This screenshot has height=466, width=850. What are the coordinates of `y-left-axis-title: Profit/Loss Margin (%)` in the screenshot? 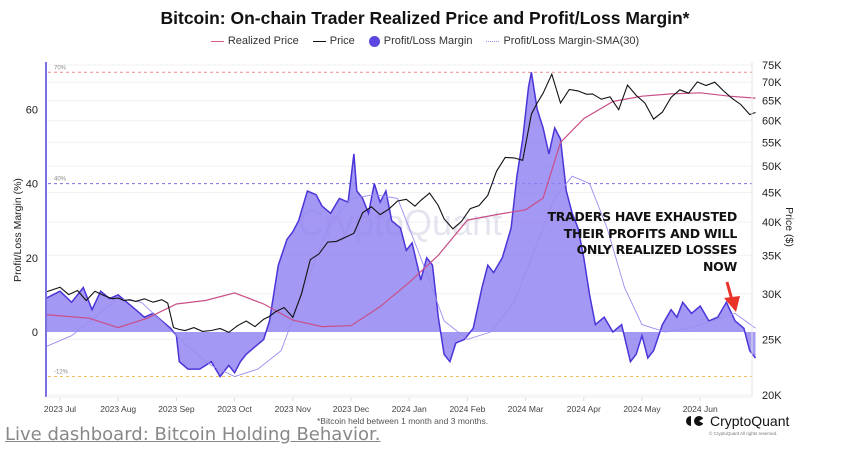 It's located at (18, 230).